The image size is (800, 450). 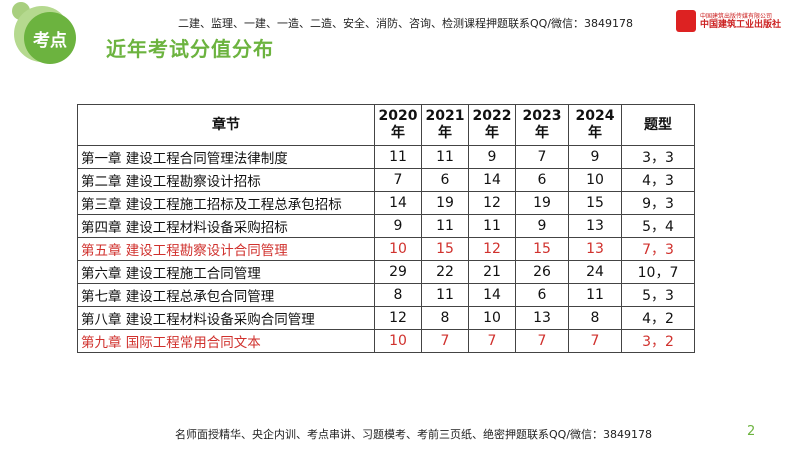 What do you see at coordinates (492, 125) in the screenshot?
I see `column-header: 2022年` at bounding box center [492, 125].